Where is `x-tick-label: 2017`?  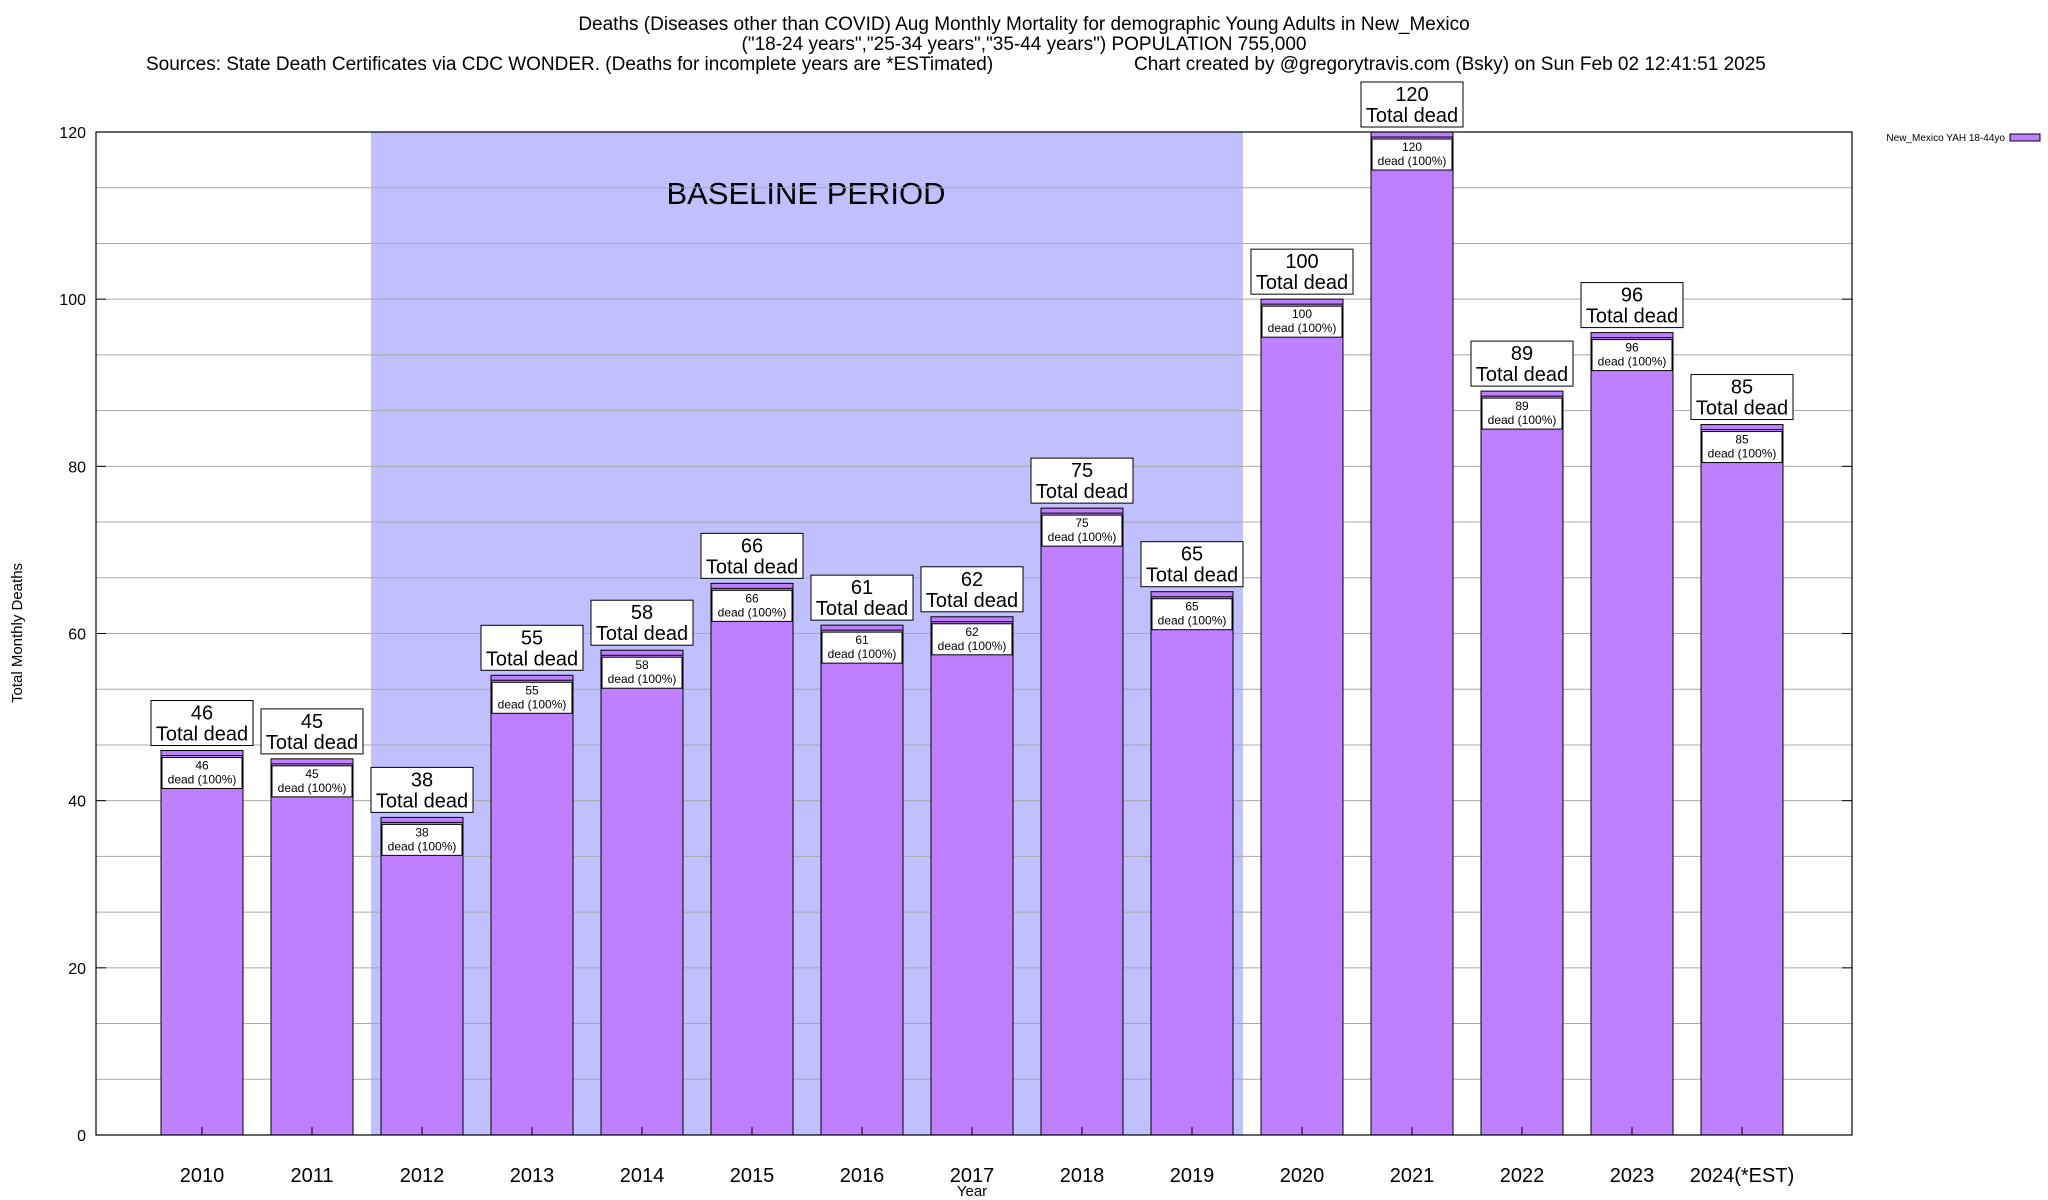 x-tick-label: 2017 is located at coordinates (972, 1176).